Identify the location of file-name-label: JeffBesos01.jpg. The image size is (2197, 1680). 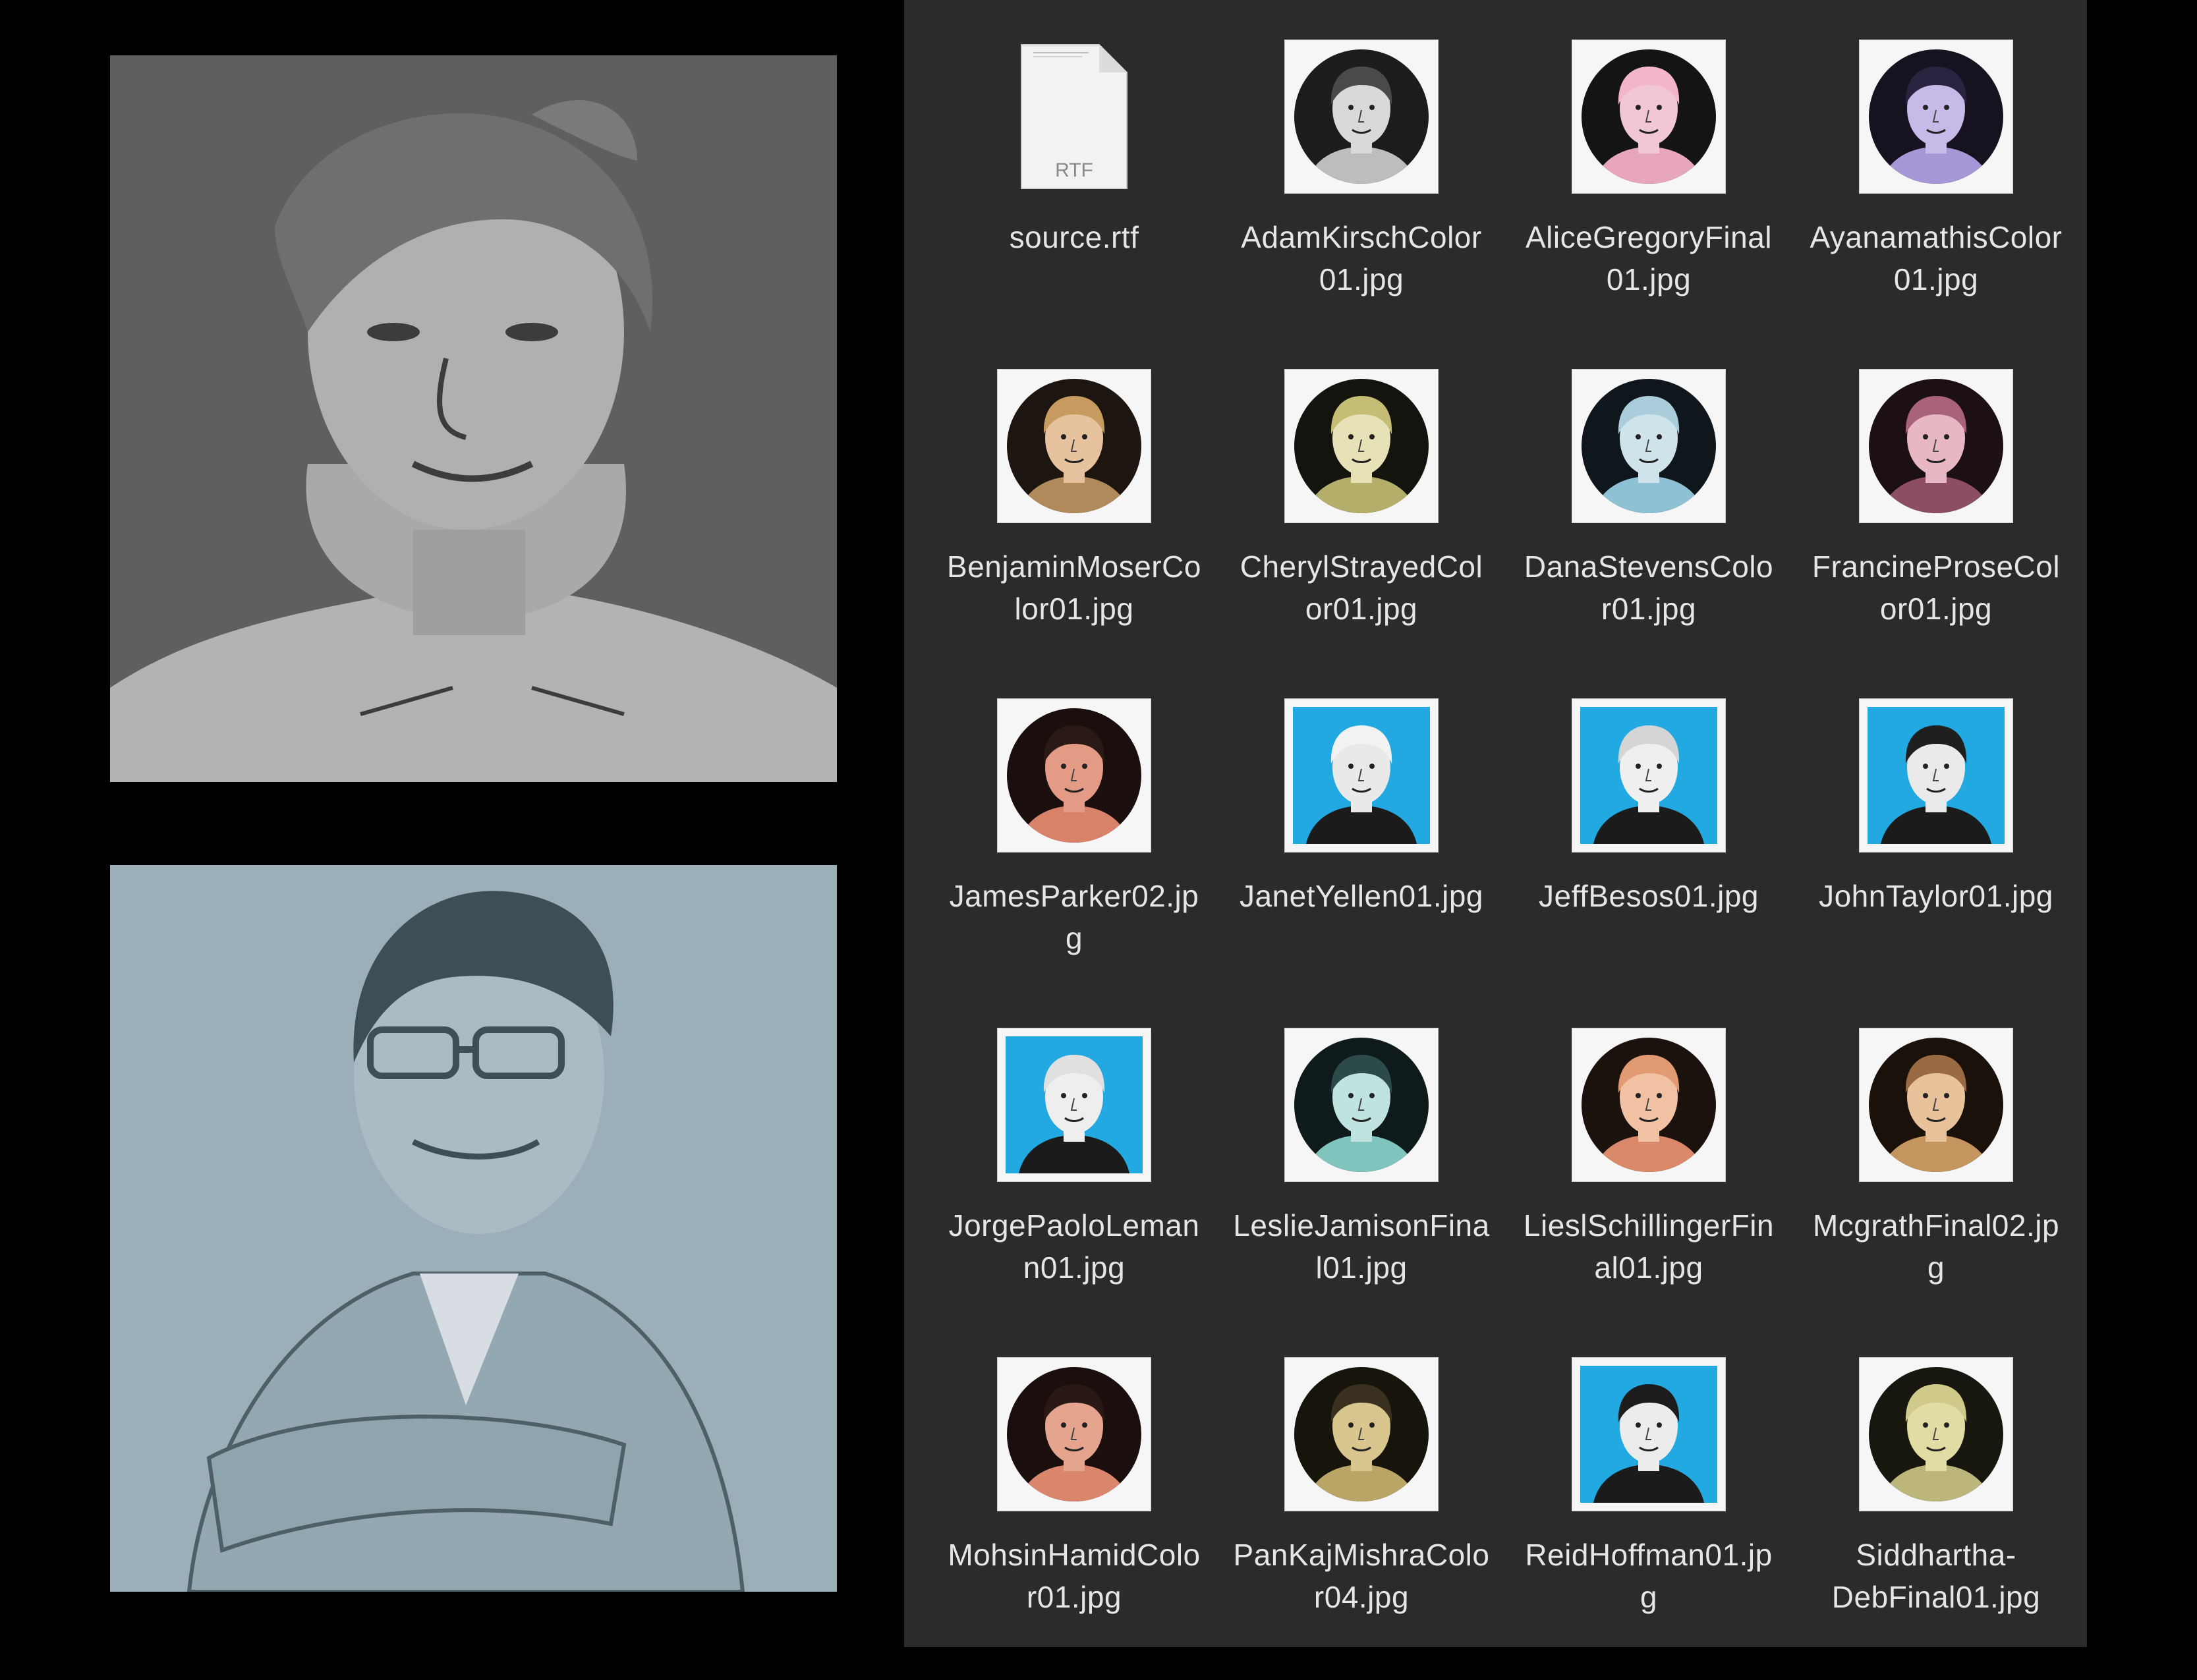
(1649, 896).